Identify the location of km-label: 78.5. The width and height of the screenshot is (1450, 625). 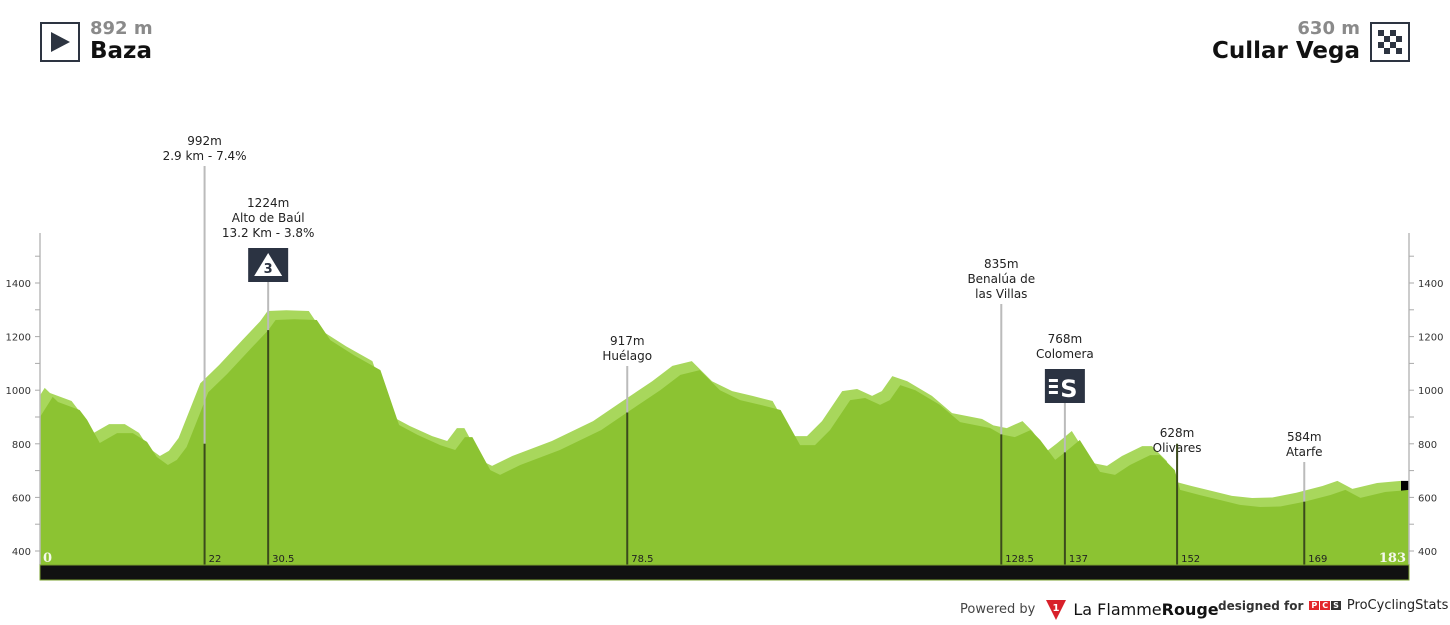
(642, 559).